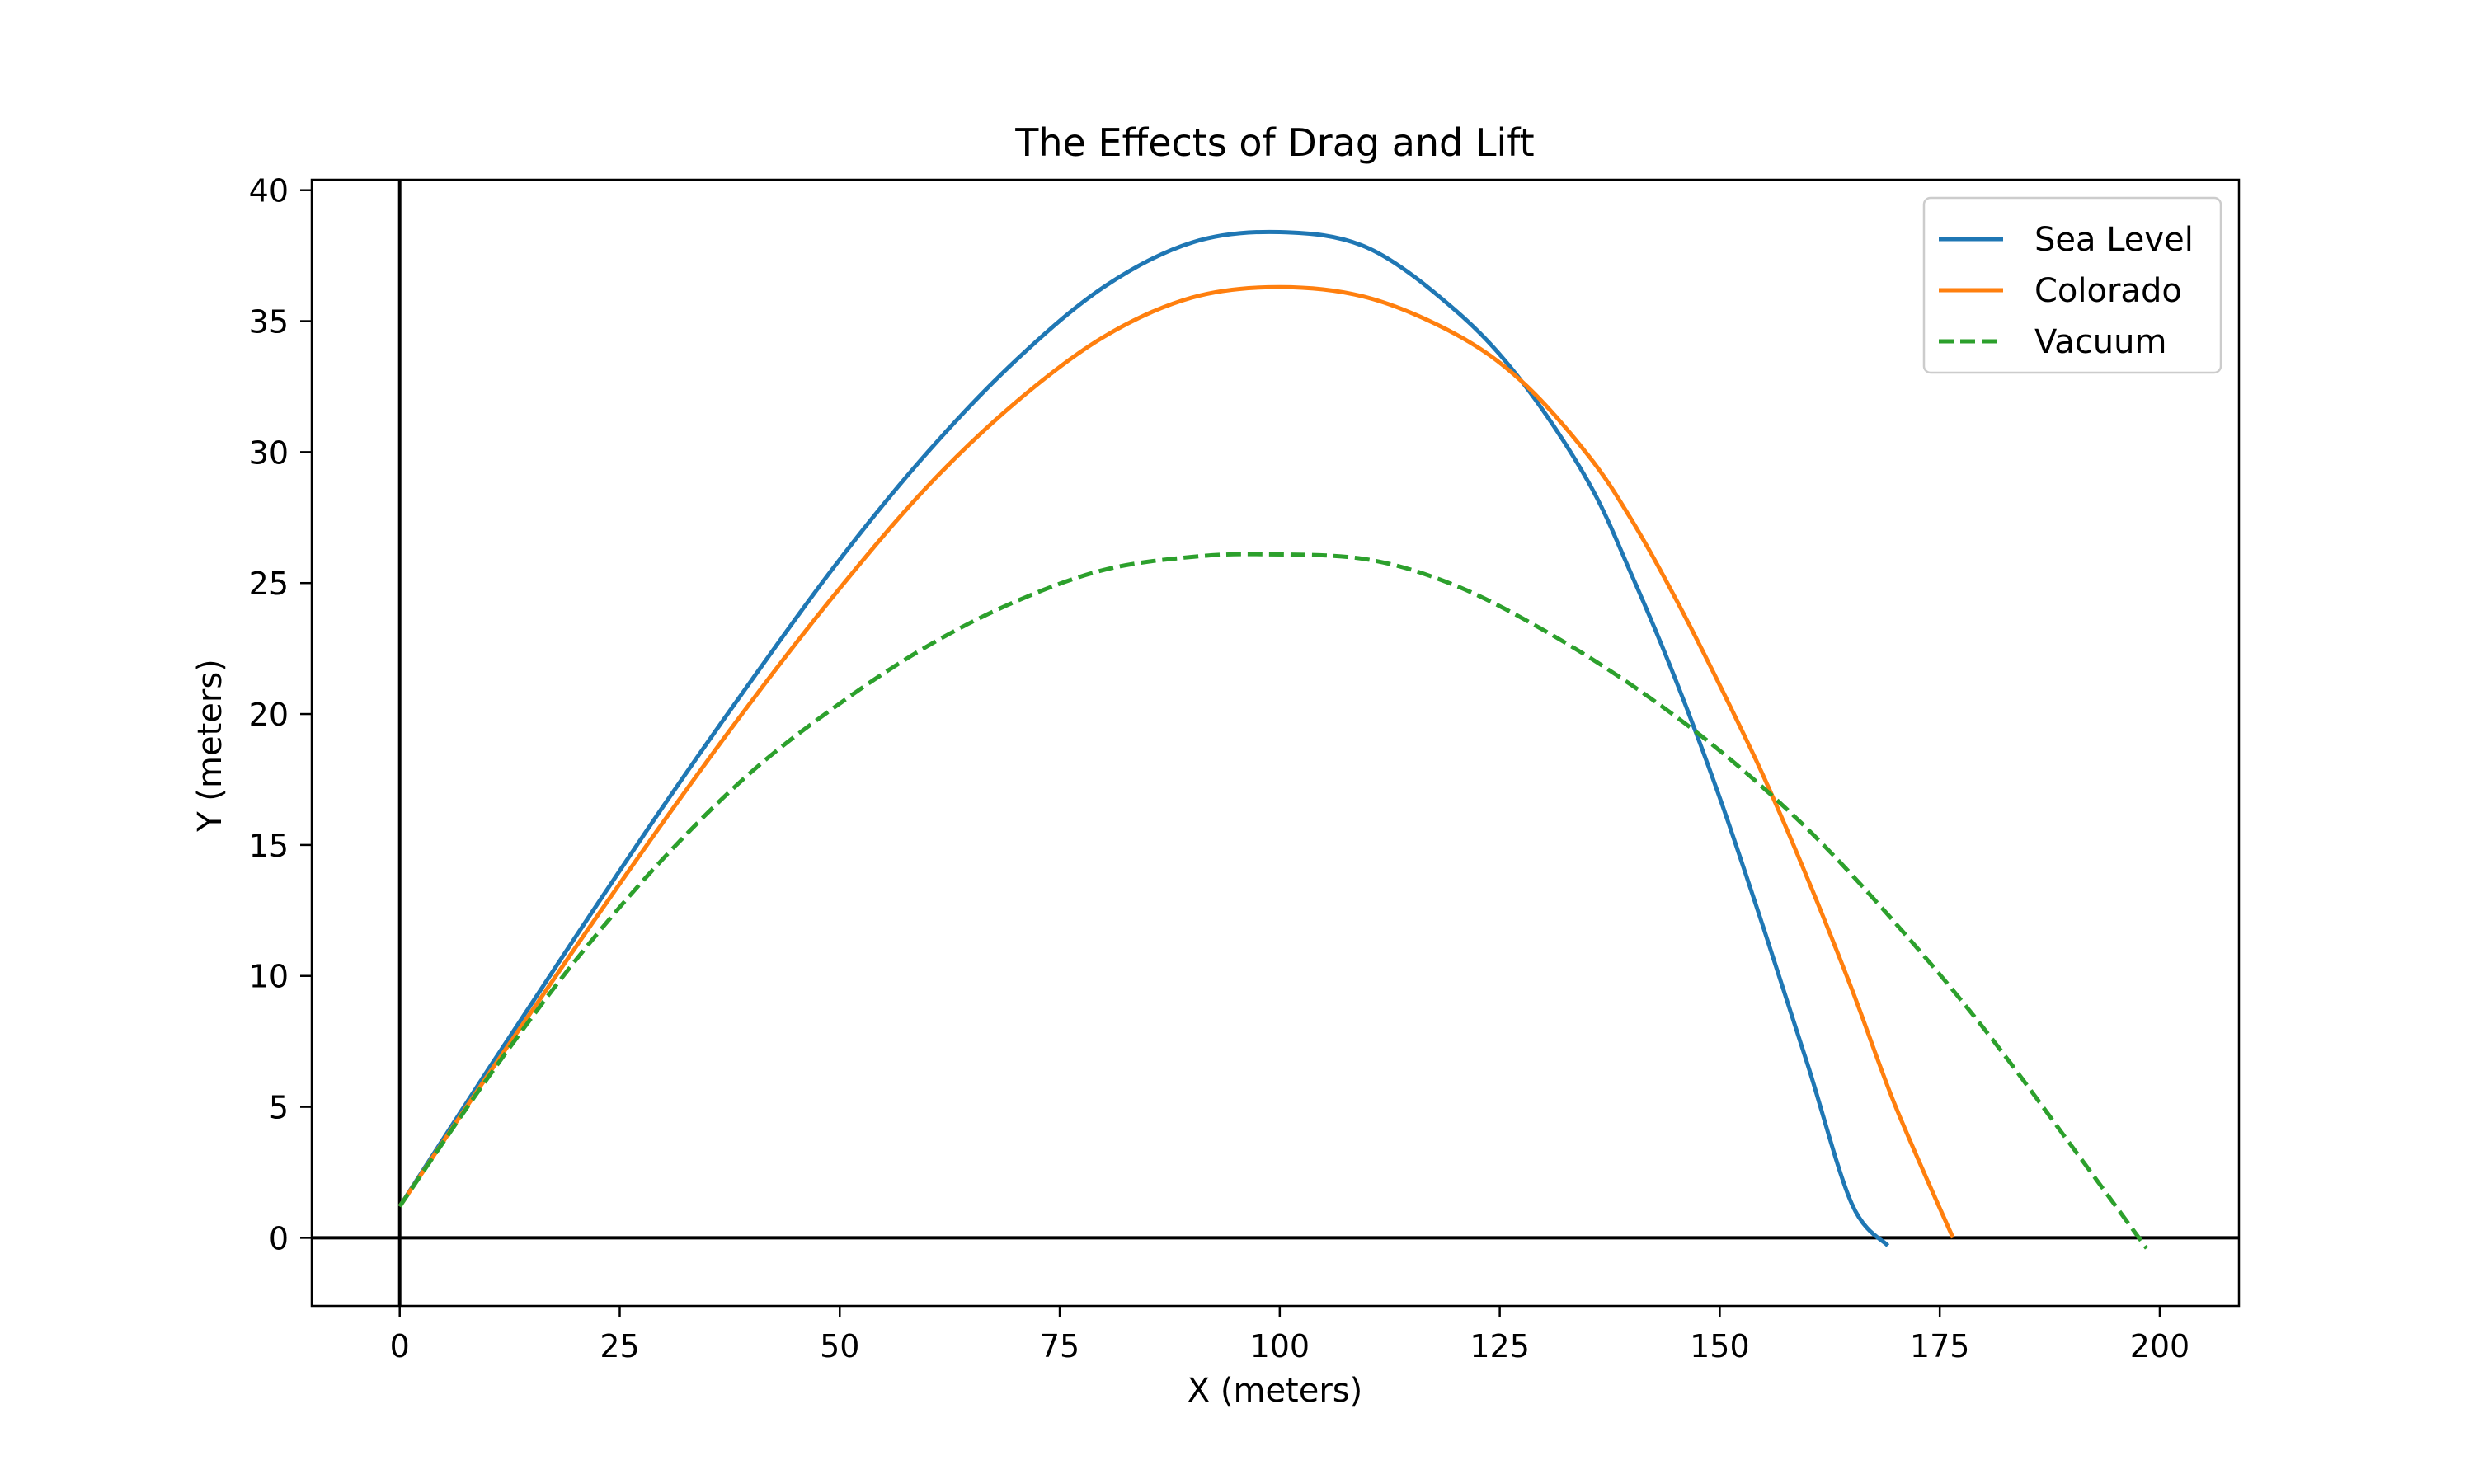 This screenshot has width=2474, height=1484. What do you see at coordinates (269, 584) in the screenshot?
I see `y-tick-label: 25` at bounding box center [269, 584].